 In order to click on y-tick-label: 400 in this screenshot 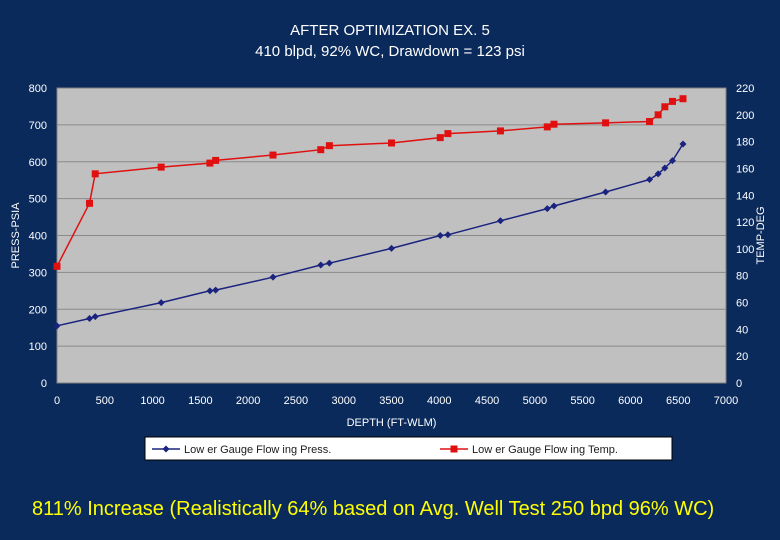, I will do `click(38, 237)`.